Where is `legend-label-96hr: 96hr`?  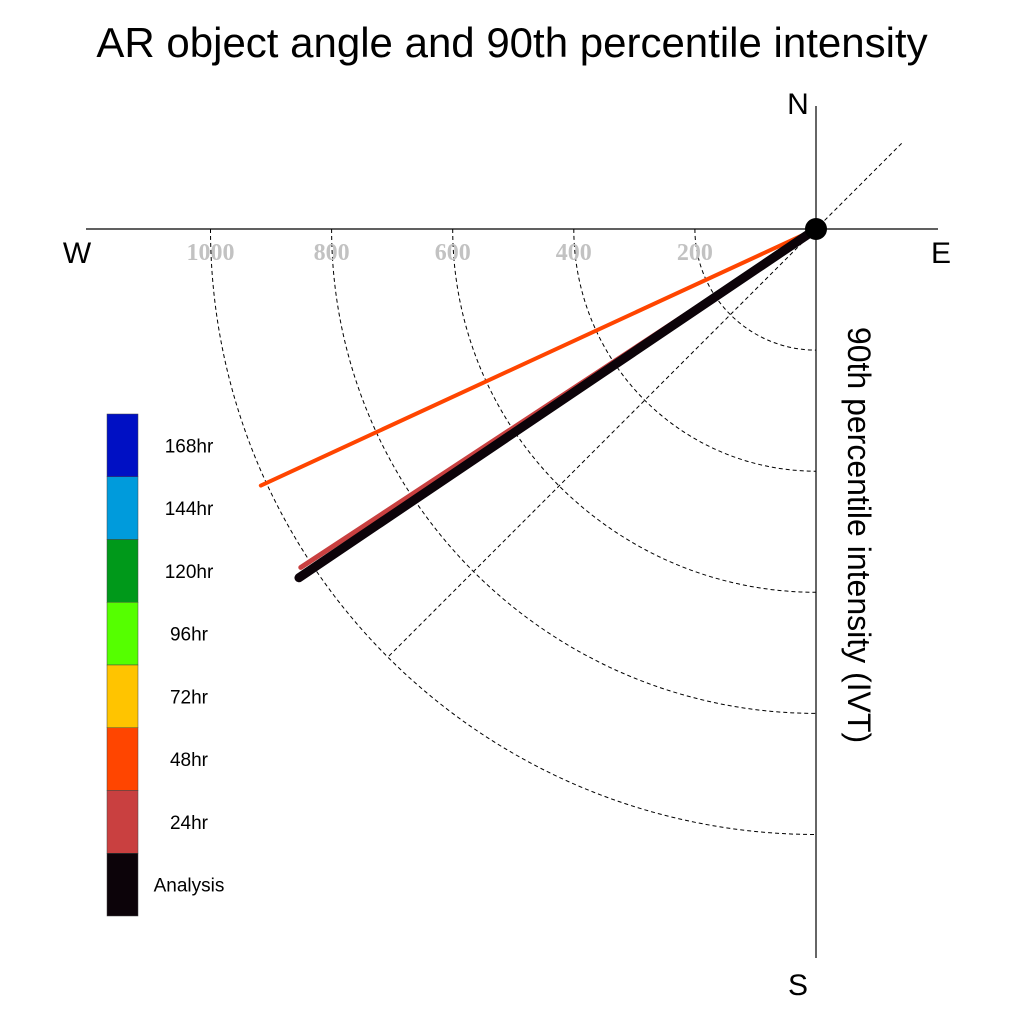 legend-label-96hr: 96hr is located at coordinates (189, 635).